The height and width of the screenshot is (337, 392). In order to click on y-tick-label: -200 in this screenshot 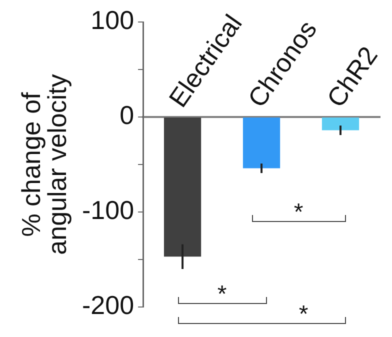, I will do `click(108, 305)`.